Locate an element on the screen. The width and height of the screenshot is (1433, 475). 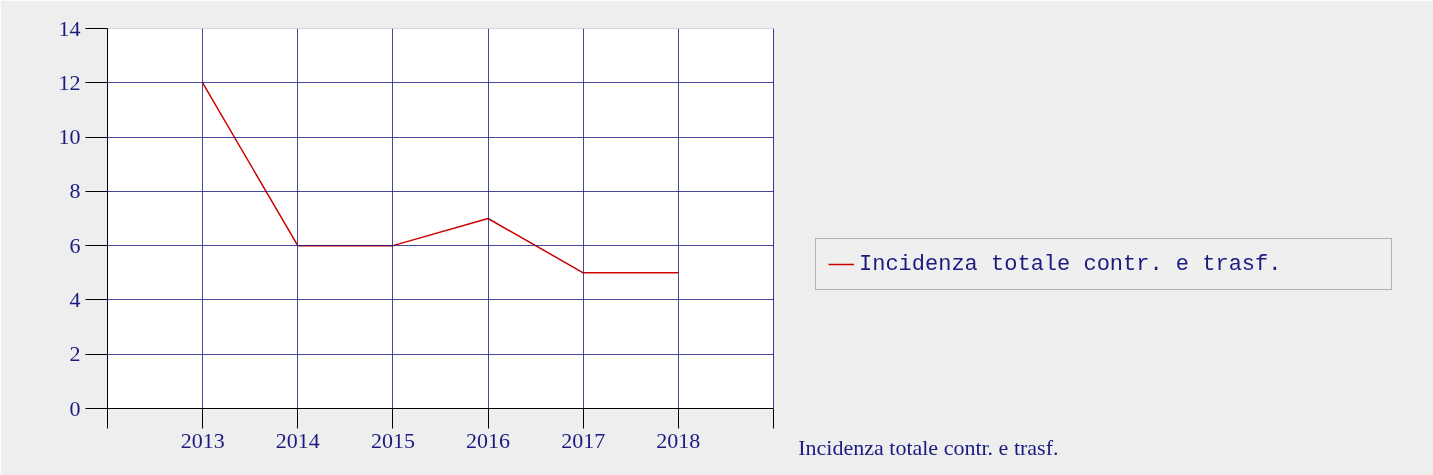
legend-label: Incidenza totale contr. e trasf. is located at coordinates (1071, 264).